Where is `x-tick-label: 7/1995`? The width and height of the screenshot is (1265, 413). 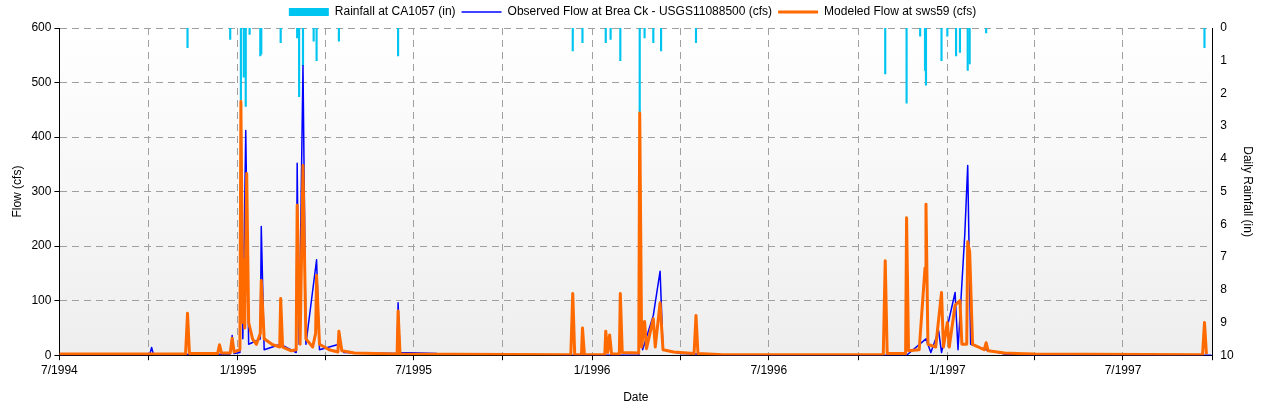 x-tick-label: 7/1995 is located at coordinates (414, 369).